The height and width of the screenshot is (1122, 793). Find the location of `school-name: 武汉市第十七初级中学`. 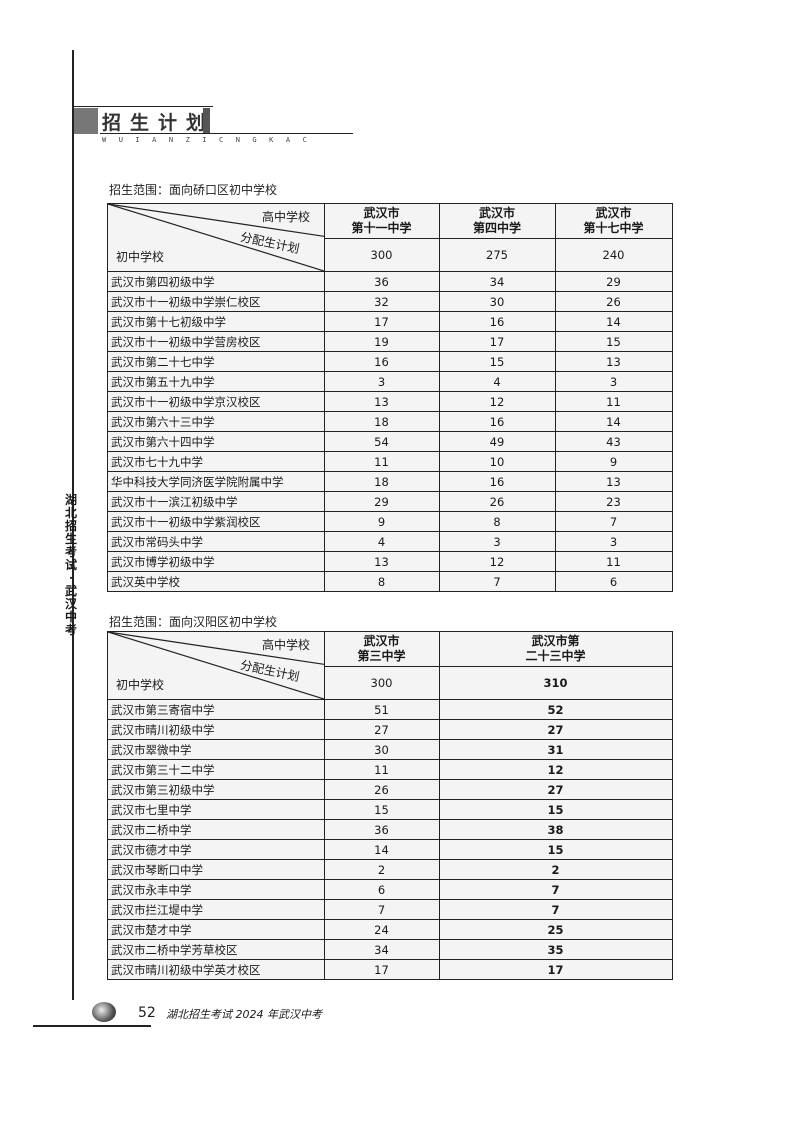

school-name: 武汉市第十七初级中学 is located at coordinates (168, 321).